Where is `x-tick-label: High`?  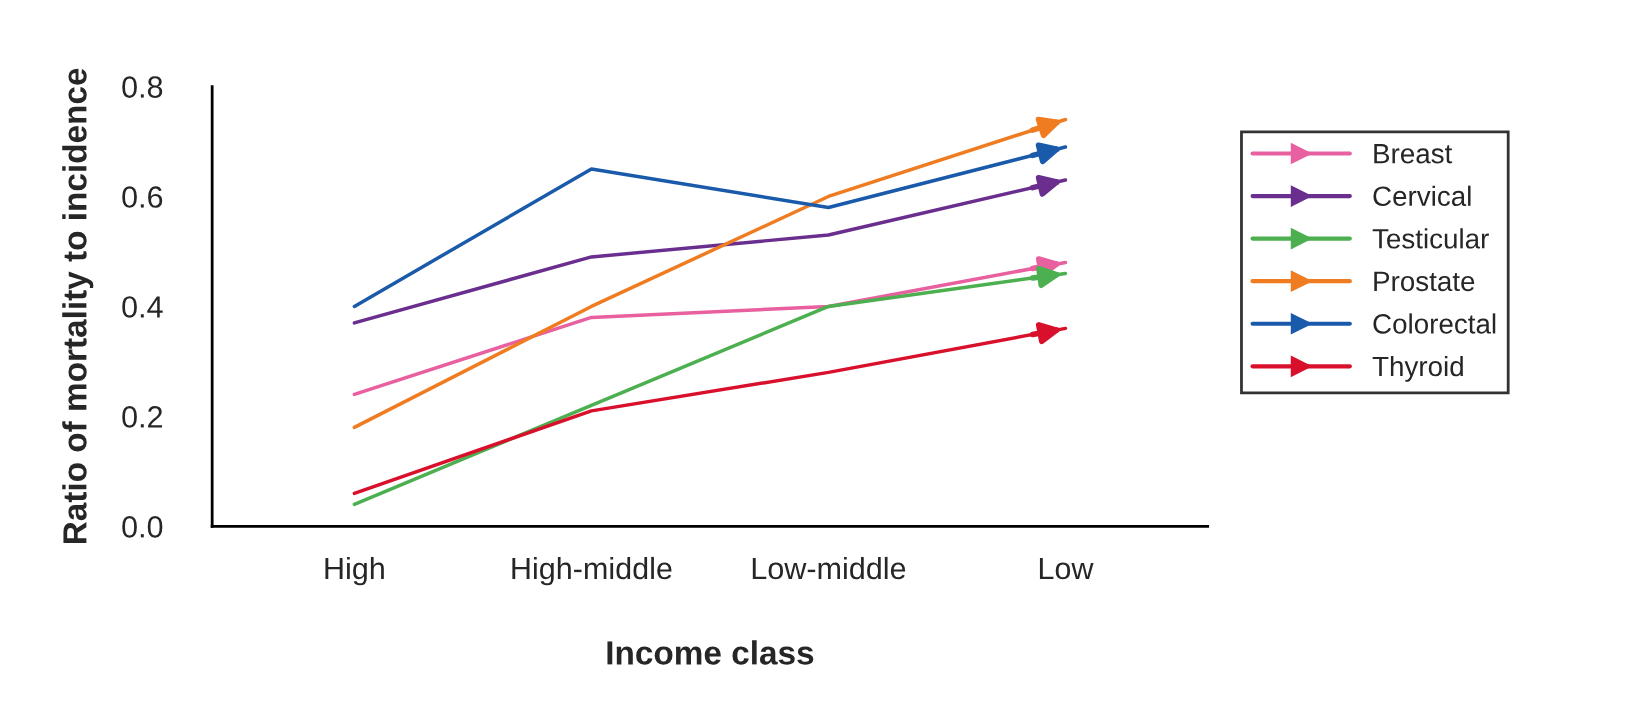
x-tick-label: High is located at coordinates (354, 571).